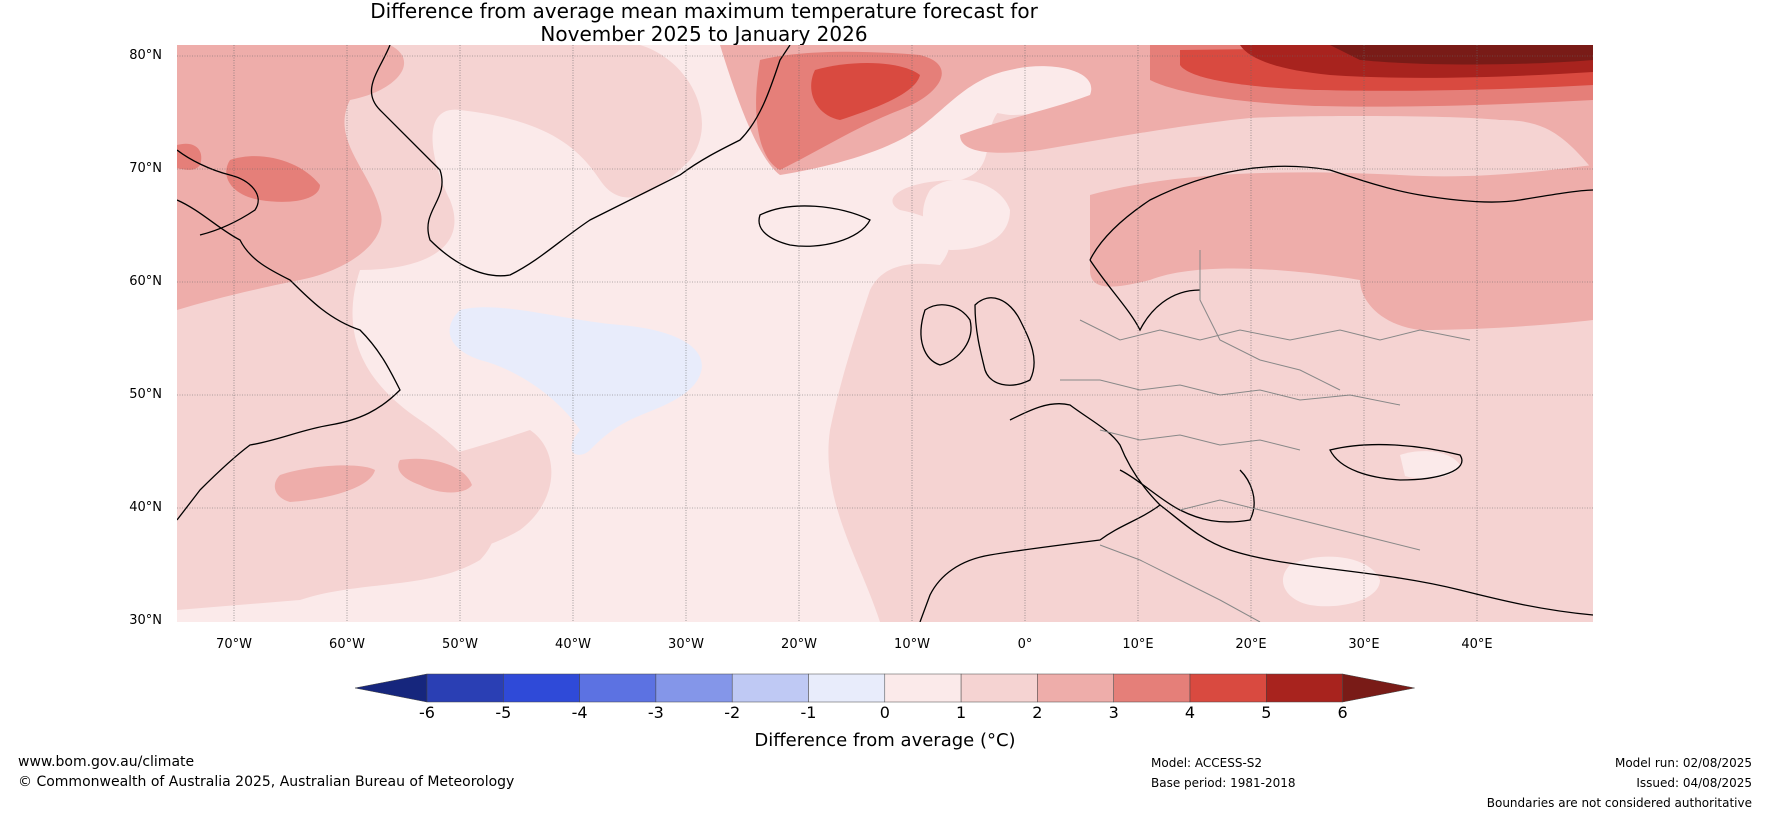 This screenshot has height=816, width=1770. What do you see at coordinates (145, 55) in the screenshot?
I see `lat-label-80n: 80°N` at bounding box center [145, 55].